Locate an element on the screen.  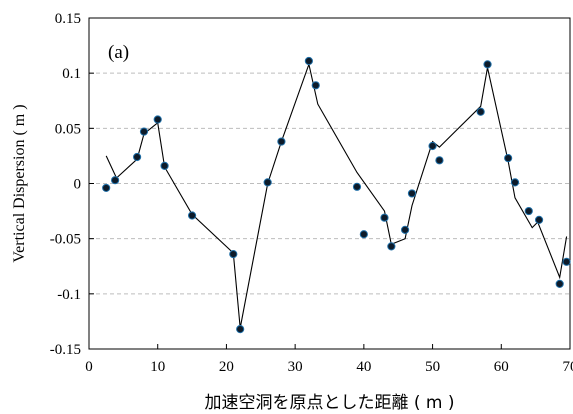
panel-label: (a) is located at coordinates (118, 52).